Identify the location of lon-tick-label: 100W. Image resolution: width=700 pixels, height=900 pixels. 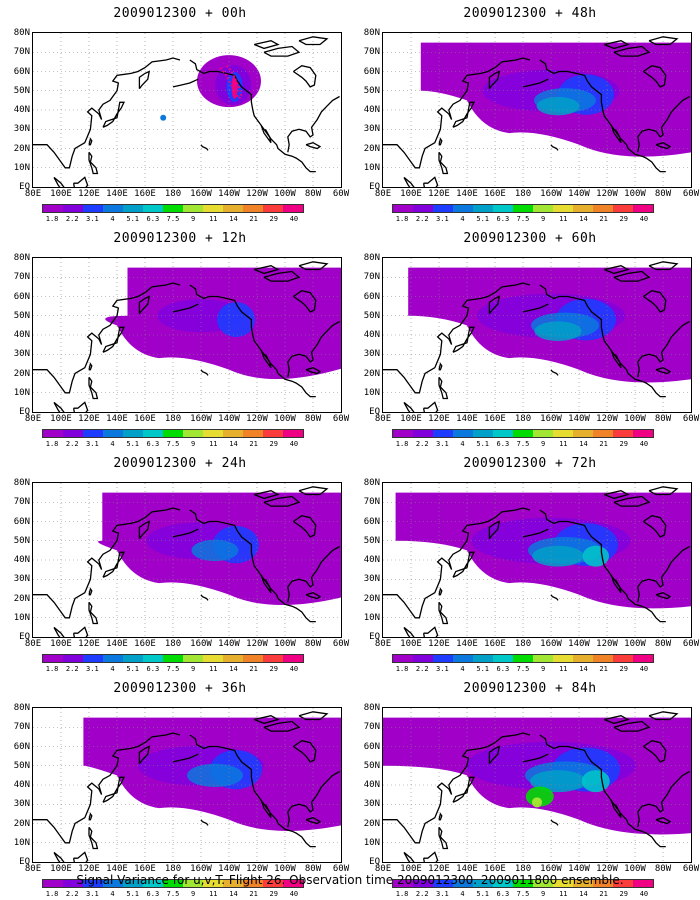
(635, 419).